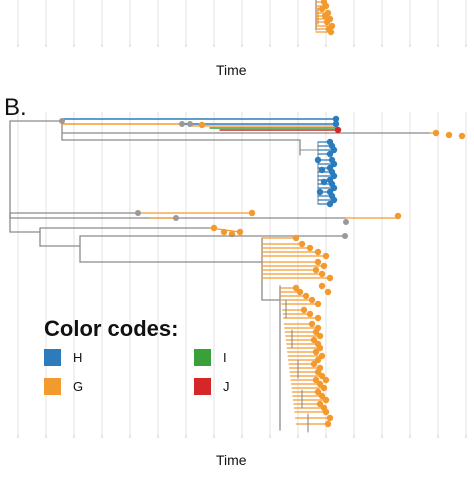  I want to click on legend-swatch-i, so click(202, 357).